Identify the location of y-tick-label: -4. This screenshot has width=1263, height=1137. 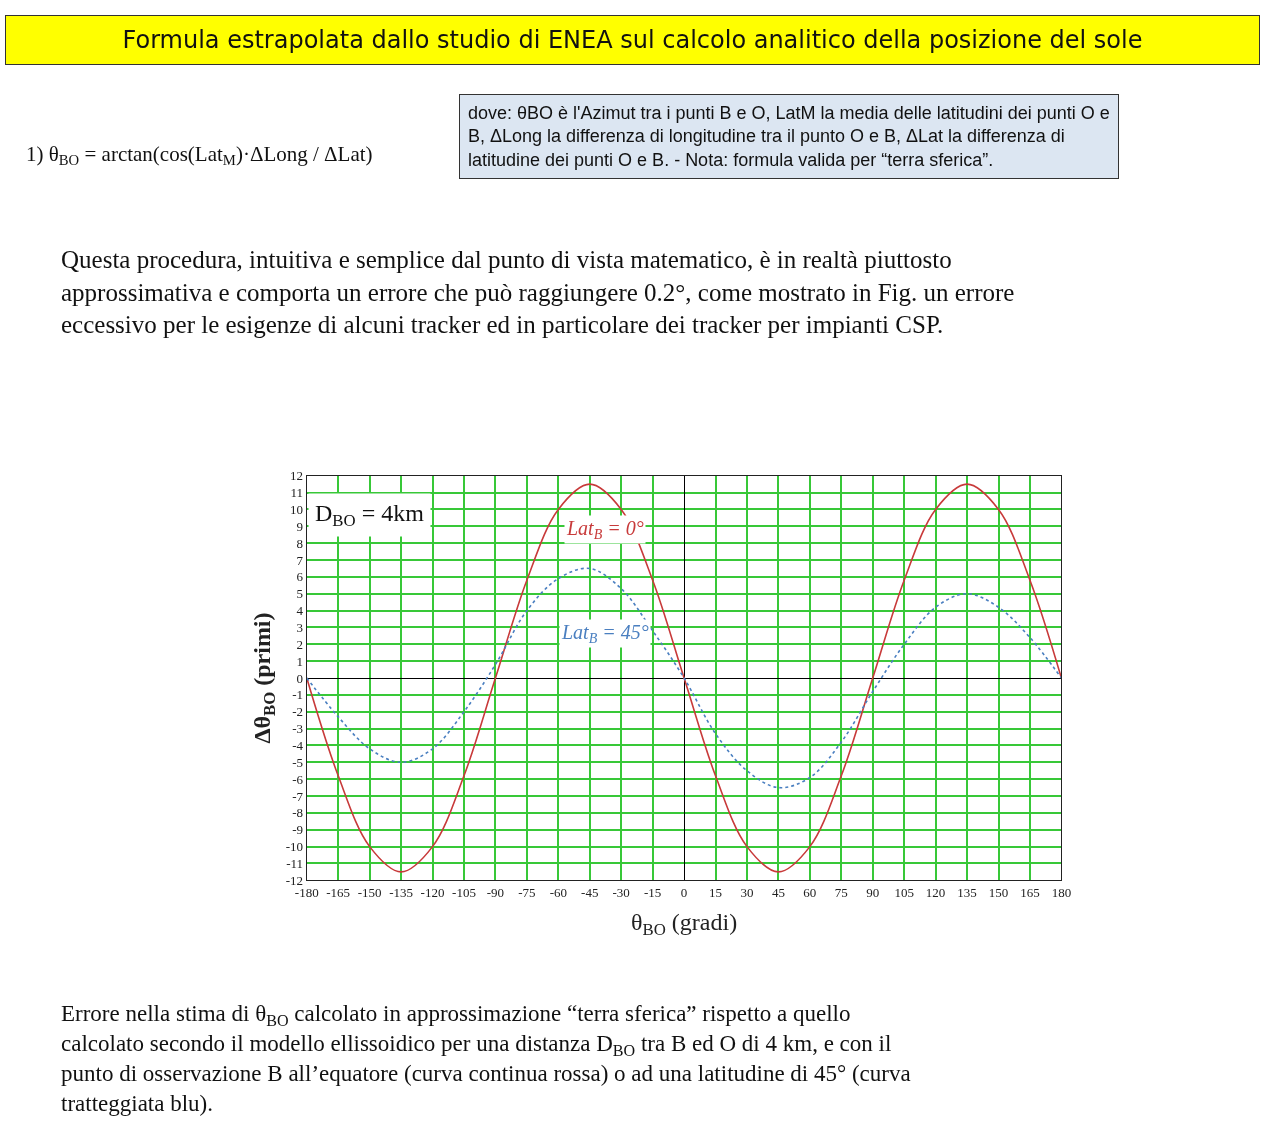
(298, 746).